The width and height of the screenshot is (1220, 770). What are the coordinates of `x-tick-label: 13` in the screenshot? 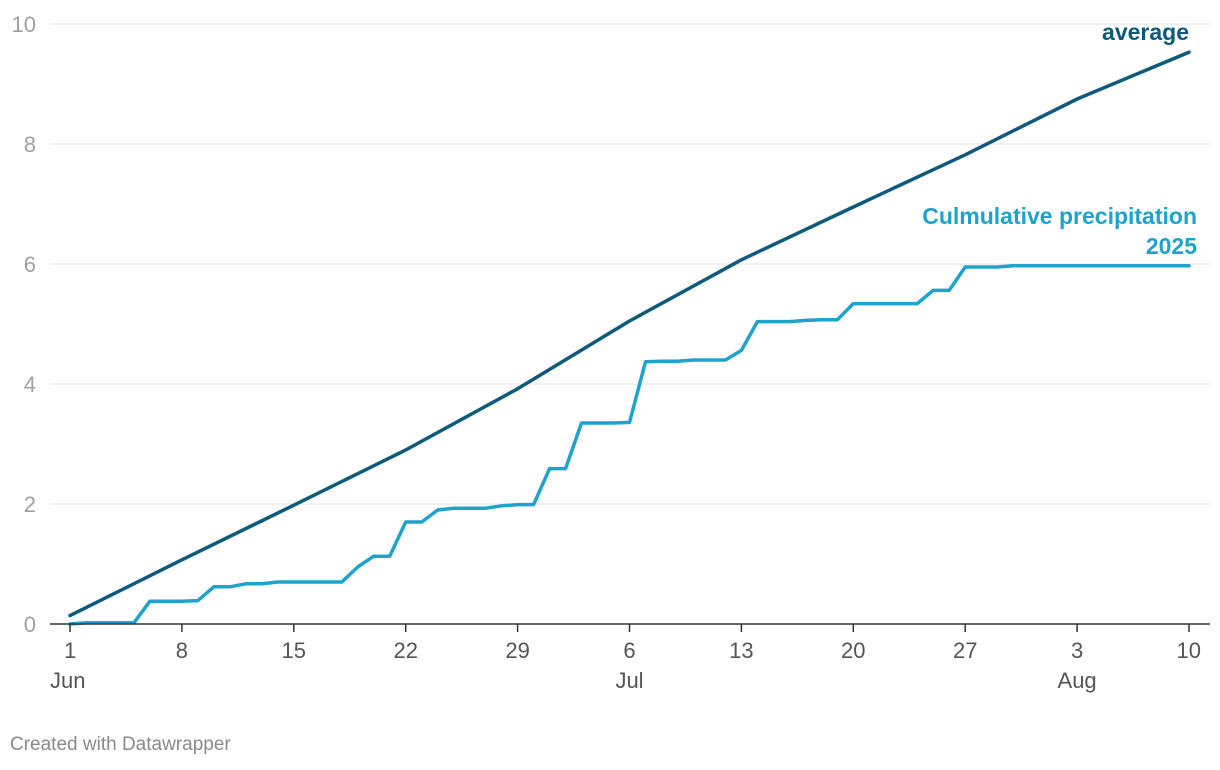 It's located at (741, 650).